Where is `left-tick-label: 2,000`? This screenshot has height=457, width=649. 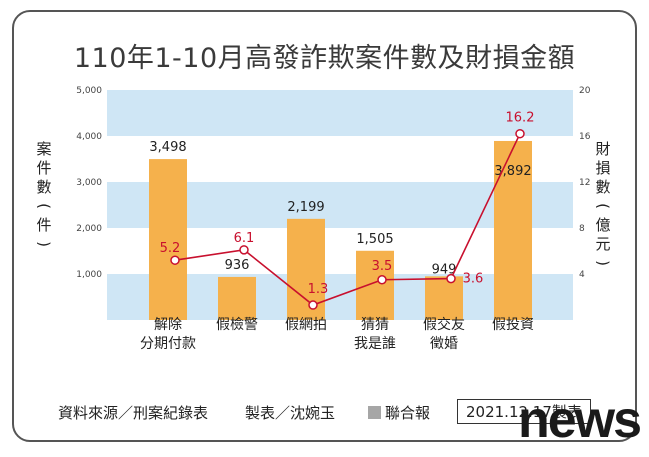
left-tick-label: 2,000 is located at coordinates (89, 229).